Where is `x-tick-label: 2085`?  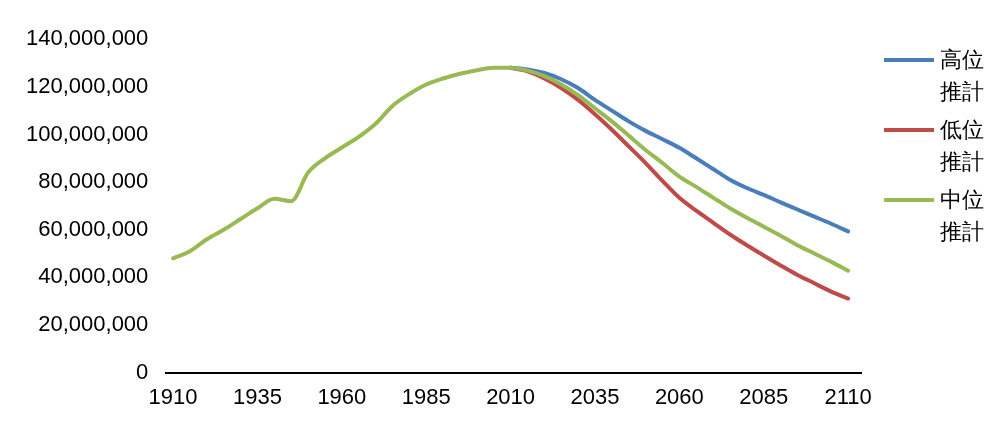 x-tick-label: 2085 is located at coordinates (764, 396).